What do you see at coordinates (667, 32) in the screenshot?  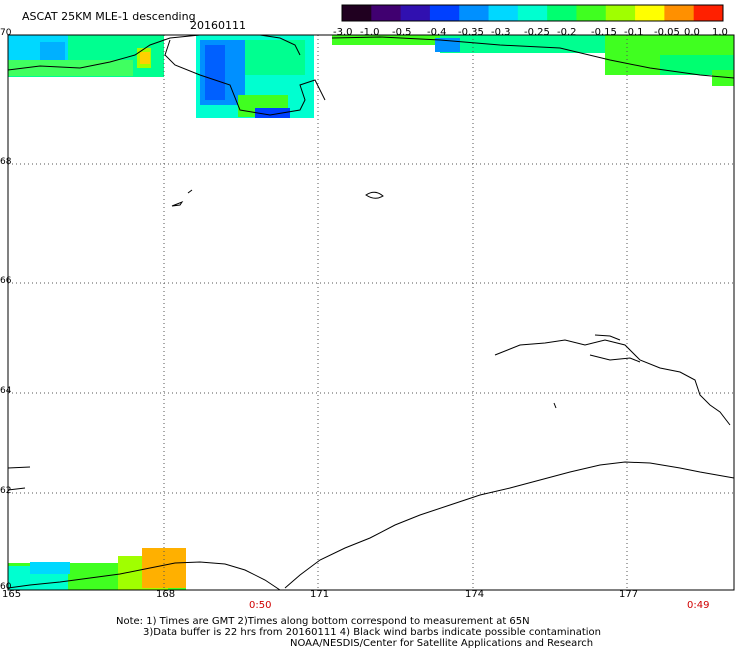 I see `colorbar-label: -0.05` at bounding box center [667, 32].